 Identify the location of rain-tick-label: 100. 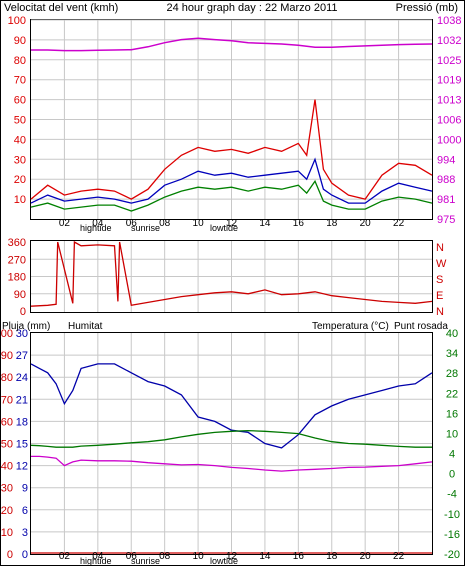
(6, 334).